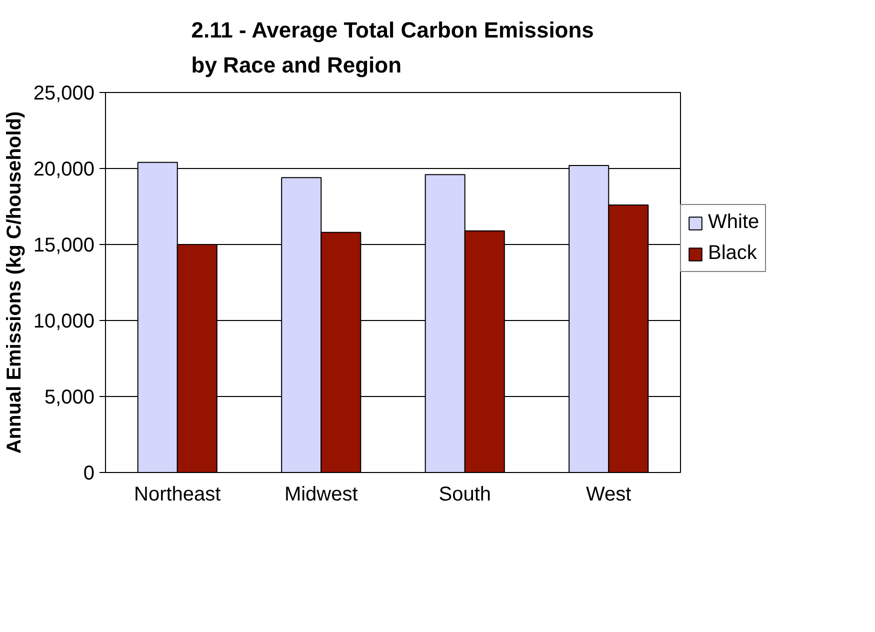 The width and height of the screenshot is (875, 632). What do you see at coordinates (14, 282) in the screenshot?
I see `y-axis-title: Annual Emissions (kg C/household)` at bounding box center [14, 282].